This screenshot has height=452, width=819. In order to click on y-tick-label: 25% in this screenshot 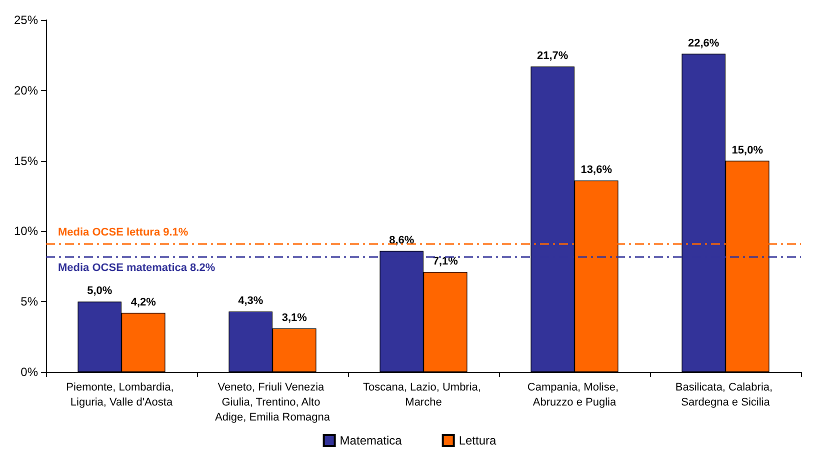, I will do `click(26, 20)`.